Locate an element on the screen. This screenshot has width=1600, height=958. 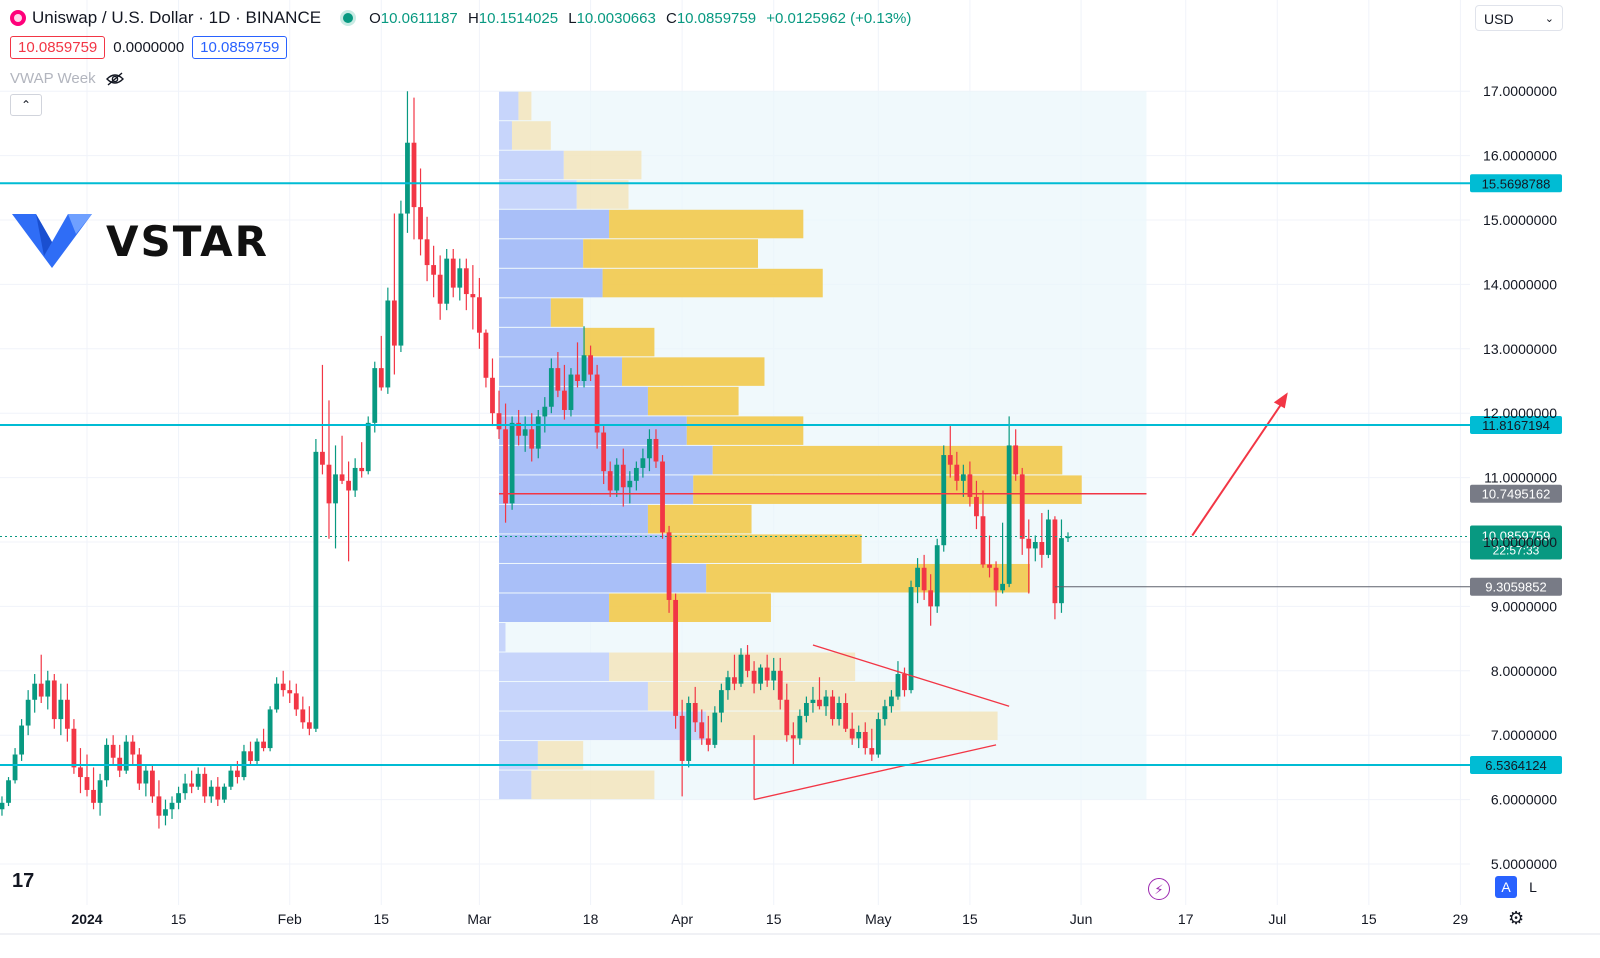
time-tick-label: 18 is located at coordinates (591, 919).